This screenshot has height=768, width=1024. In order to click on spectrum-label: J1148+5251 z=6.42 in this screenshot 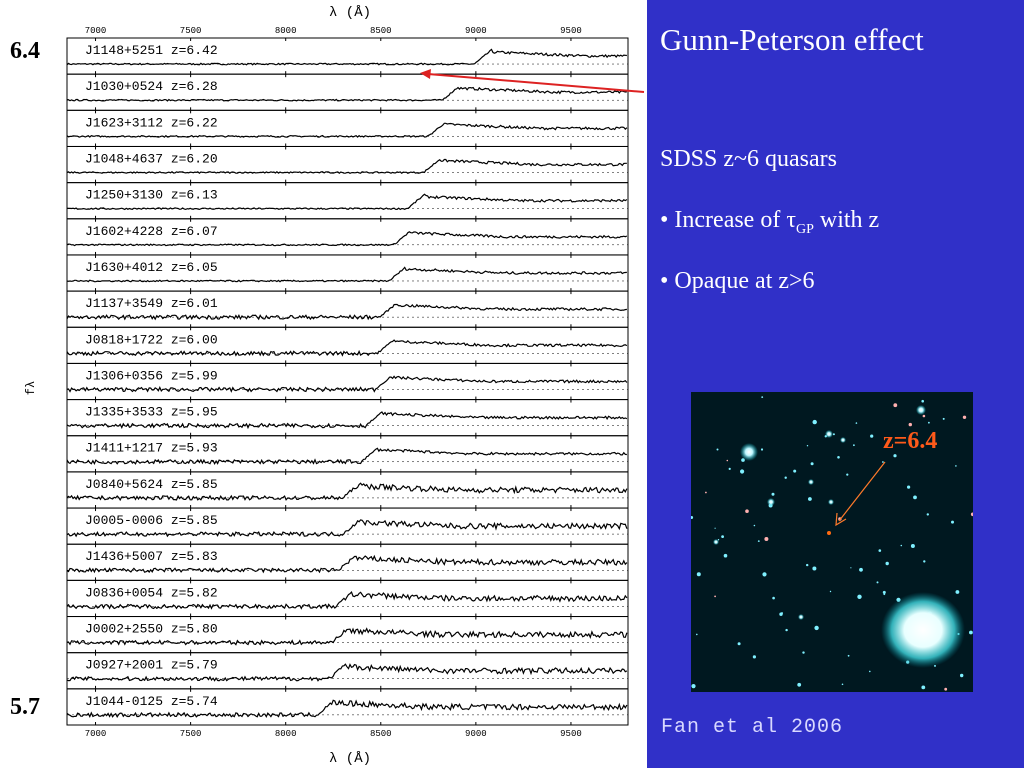, I will do `click(151, 50)`.